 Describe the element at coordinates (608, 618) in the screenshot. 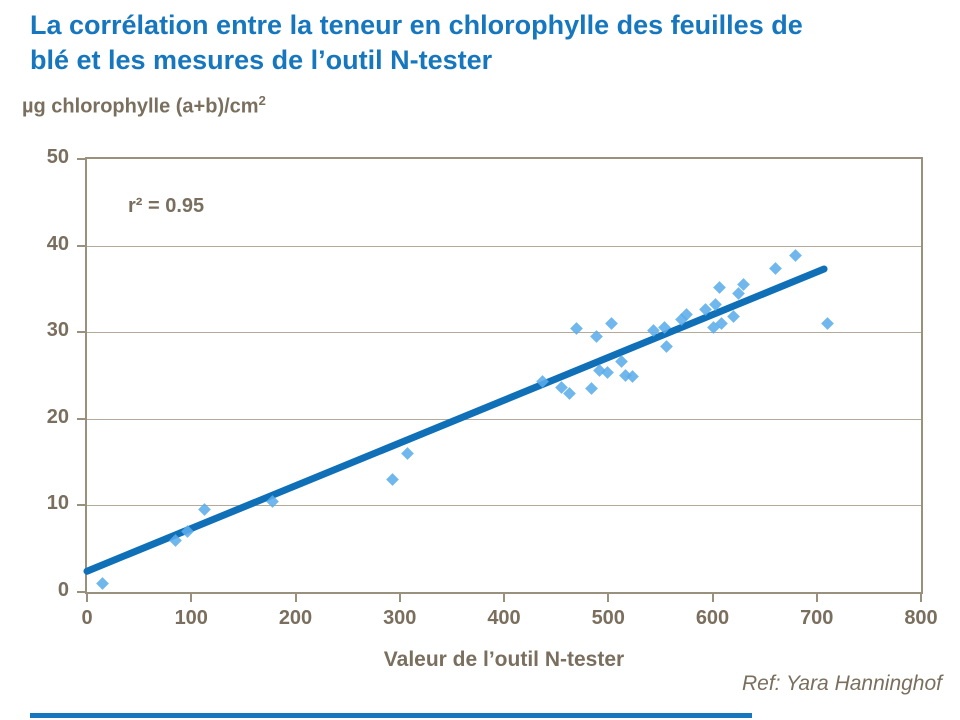

I see `x-tick-label: 500` at that location.